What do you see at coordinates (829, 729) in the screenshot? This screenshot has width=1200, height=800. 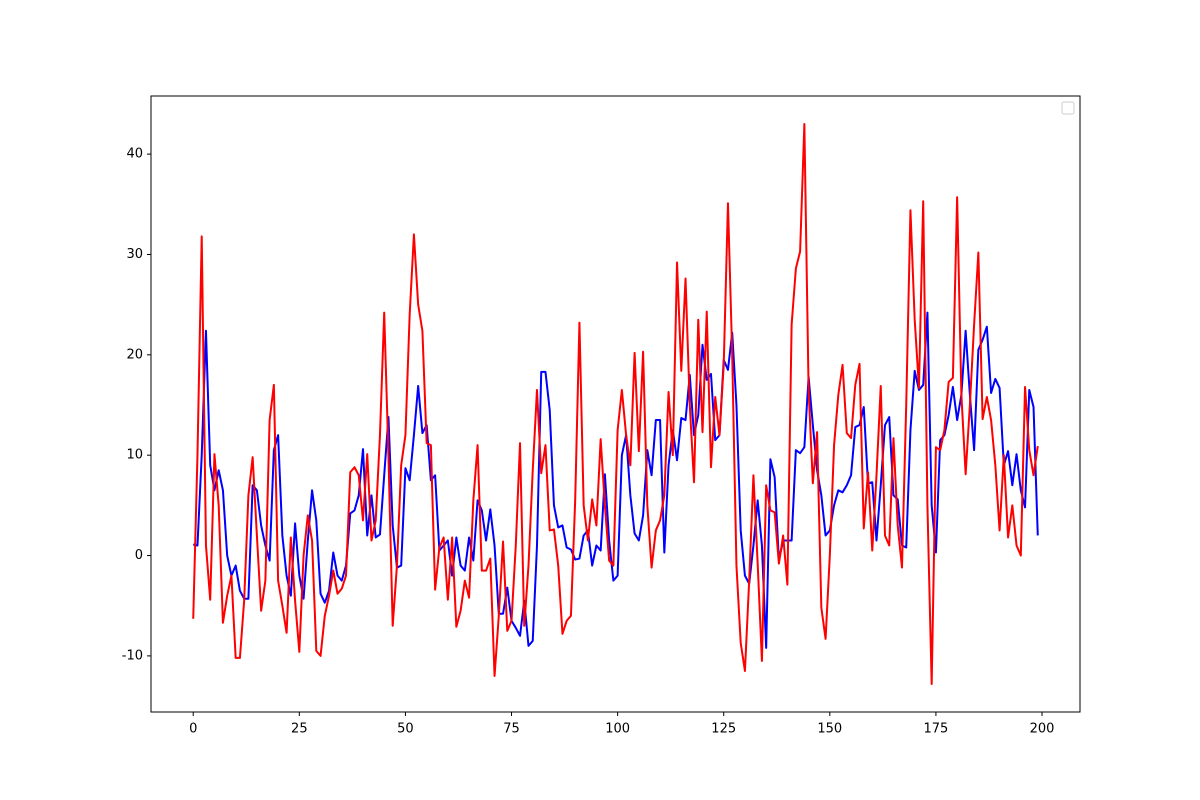 I see `x-tick-label: 150` at bounding box center [829, 729].